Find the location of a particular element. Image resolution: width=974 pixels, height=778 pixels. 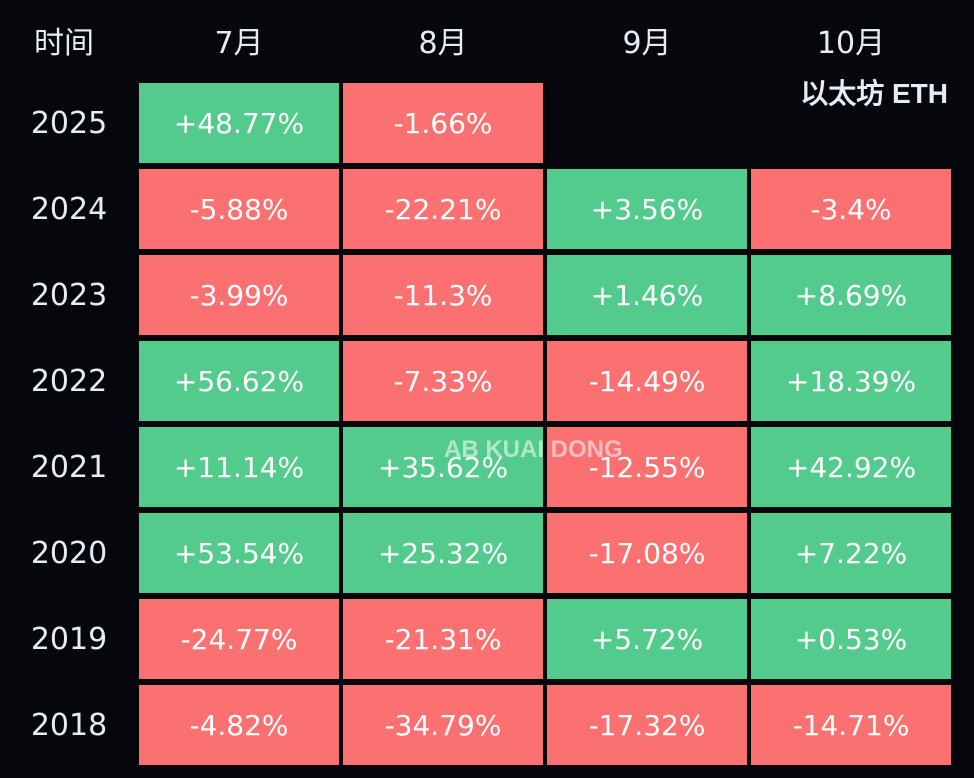

row-year-label: 2019 is located at coordinates (69, 639).